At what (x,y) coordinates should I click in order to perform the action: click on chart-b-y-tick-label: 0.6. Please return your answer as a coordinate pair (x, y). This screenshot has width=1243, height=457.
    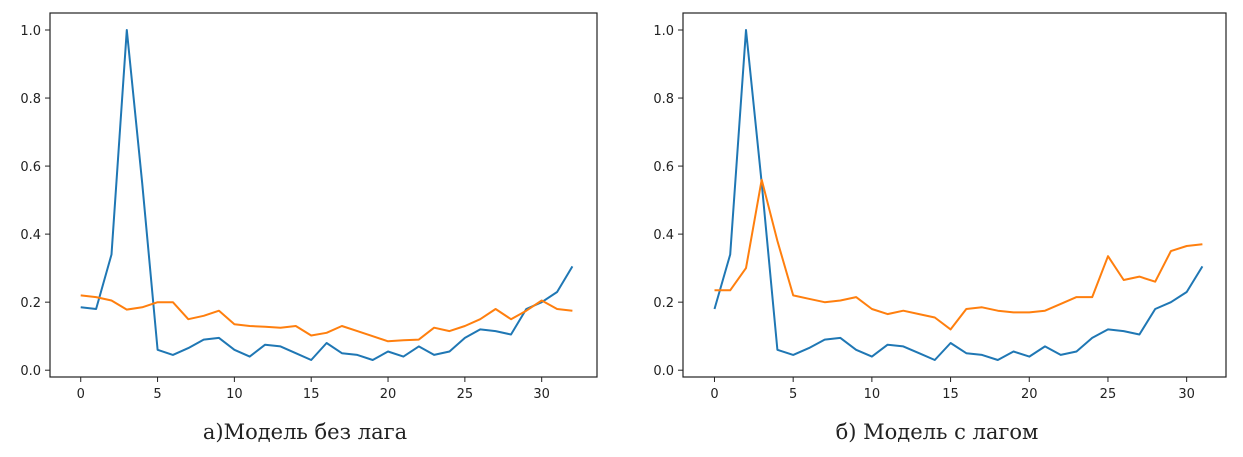
    Looking at the image, I should click on (663, 167).